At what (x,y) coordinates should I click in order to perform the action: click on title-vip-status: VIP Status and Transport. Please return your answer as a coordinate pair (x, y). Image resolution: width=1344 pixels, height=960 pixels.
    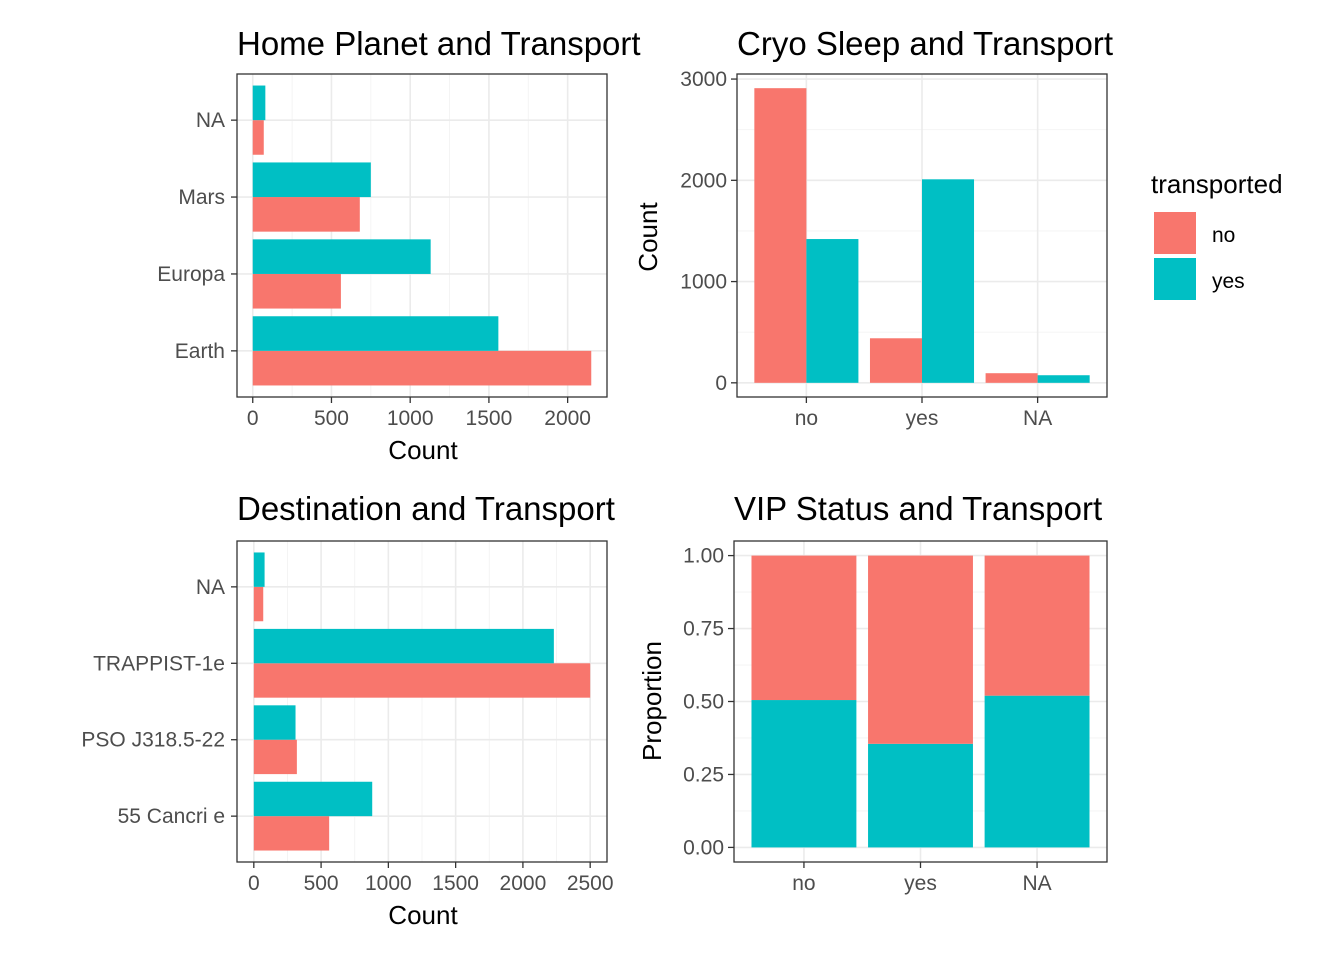
    Looking at the image, I should click on (918, 508).